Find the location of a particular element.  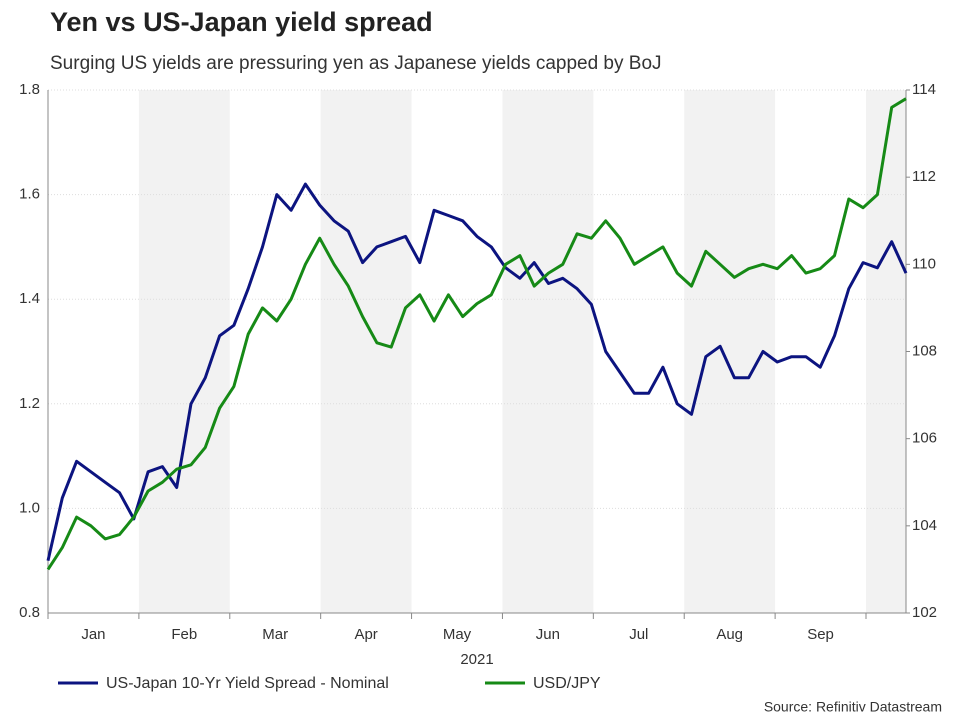

y2-tick-label: 102 is located at coordinates (924, 612).